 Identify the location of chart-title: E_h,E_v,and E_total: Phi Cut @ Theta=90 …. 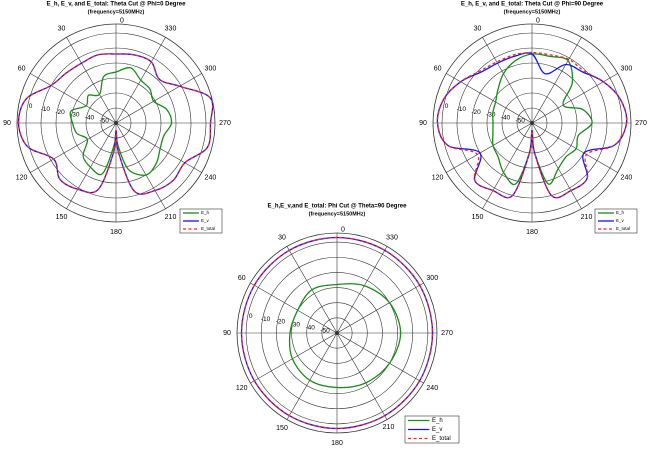
(338, 207).